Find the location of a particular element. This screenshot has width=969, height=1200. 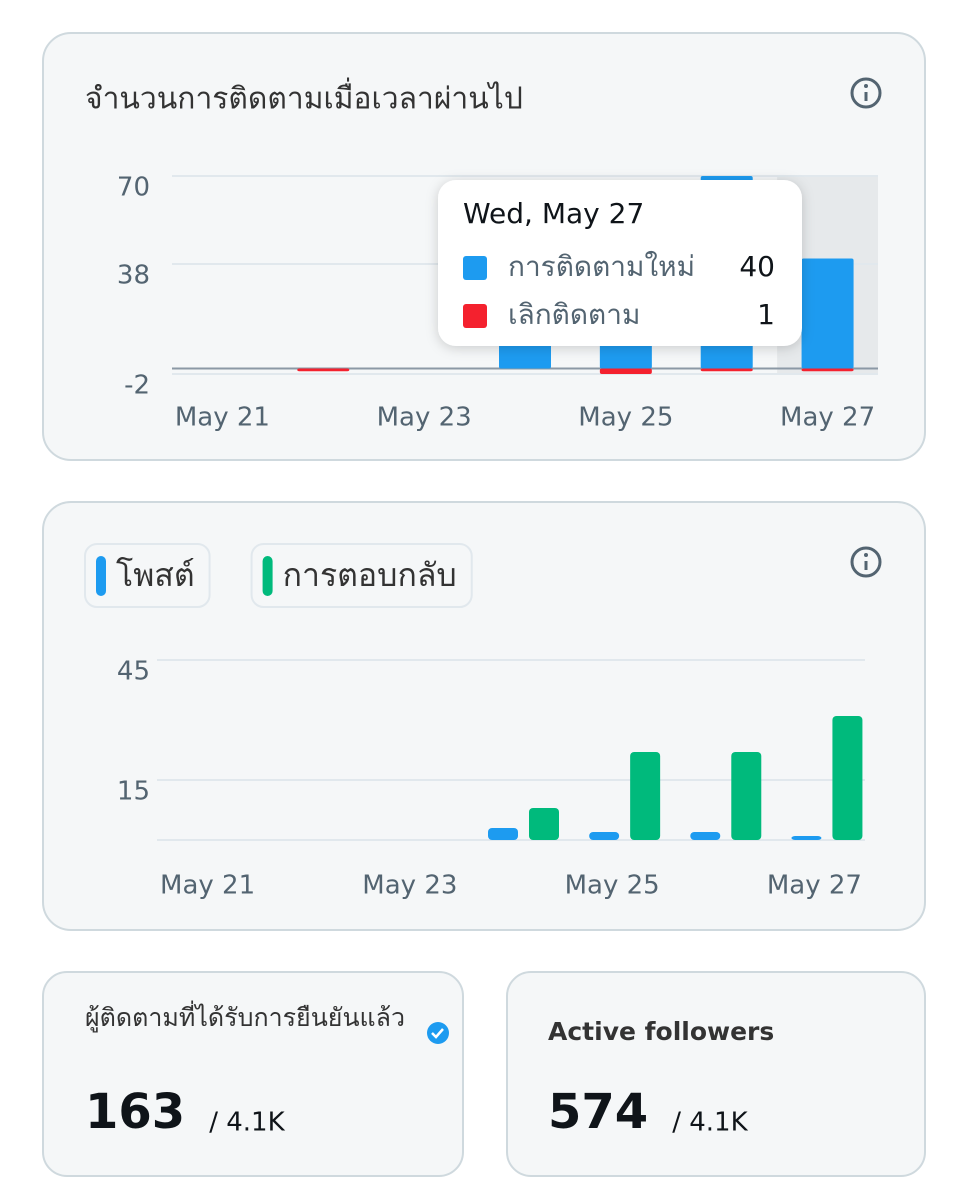

legend-label: โพสต์ is located at coordinates (155, 575).